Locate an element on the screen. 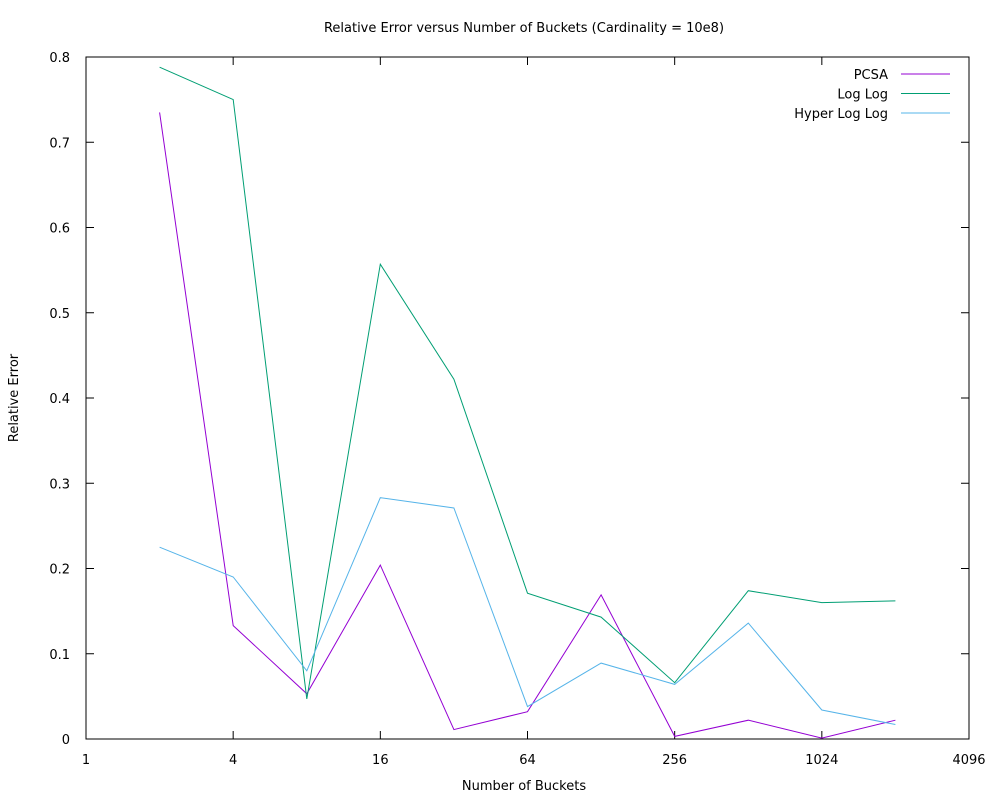 The image size is (1000, 800). y-tick-label: 0.2 is located at coordinates (59, 570).